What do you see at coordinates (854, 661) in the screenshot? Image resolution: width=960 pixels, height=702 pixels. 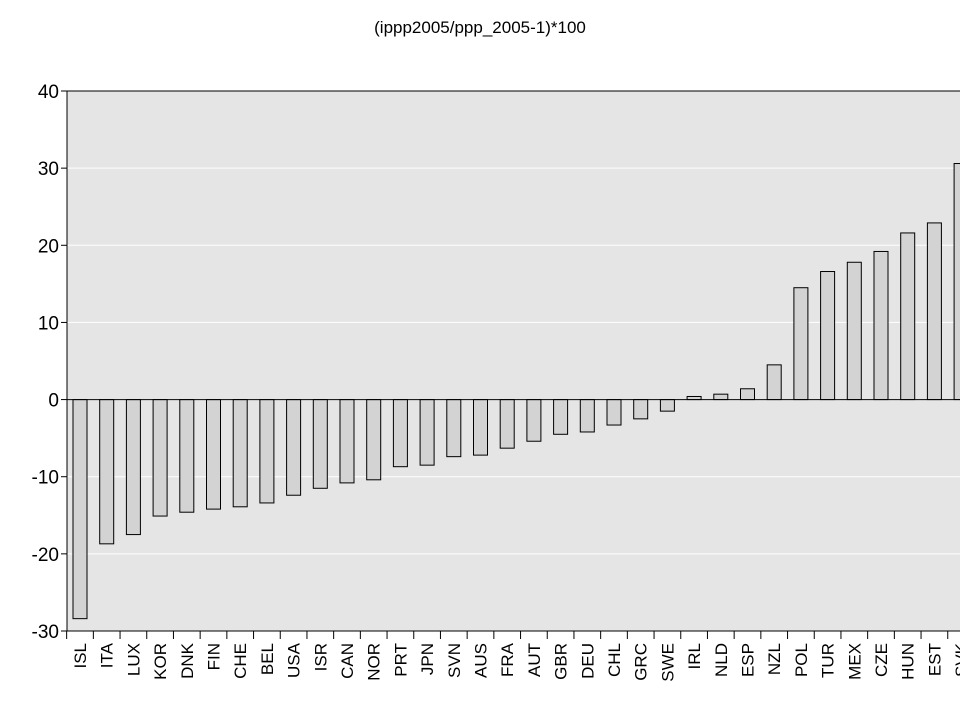 I see `x-tick-label-mex: MEX` at bounding box center [854, 661].